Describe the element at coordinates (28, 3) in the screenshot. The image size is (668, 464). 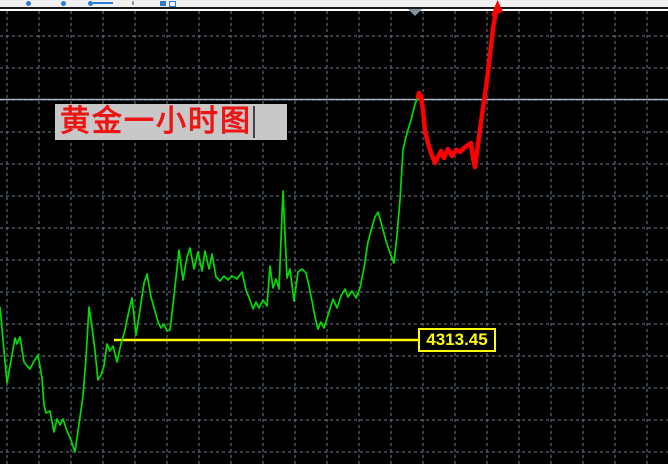
I see `draw-dot-tool-icon-part` at that location.